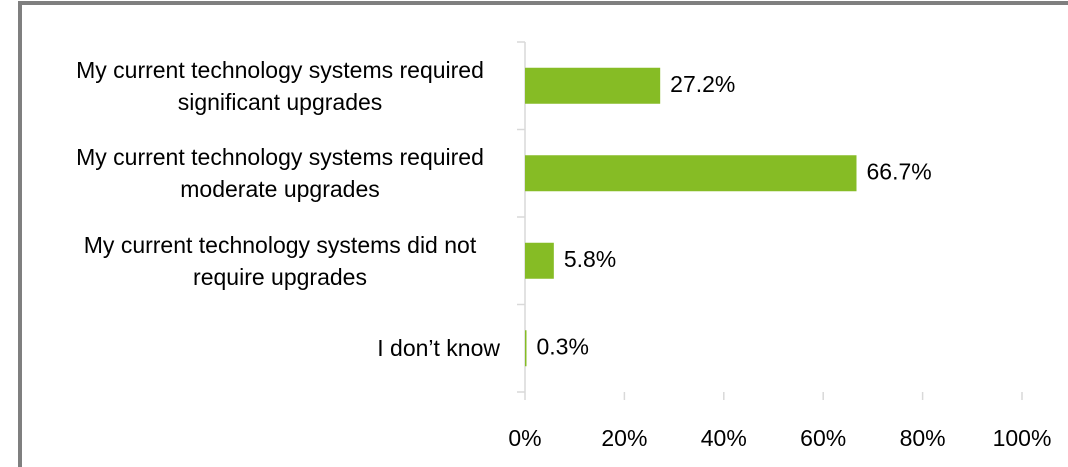  I want to click on x-tick-label: 40%, so click(724, 438).